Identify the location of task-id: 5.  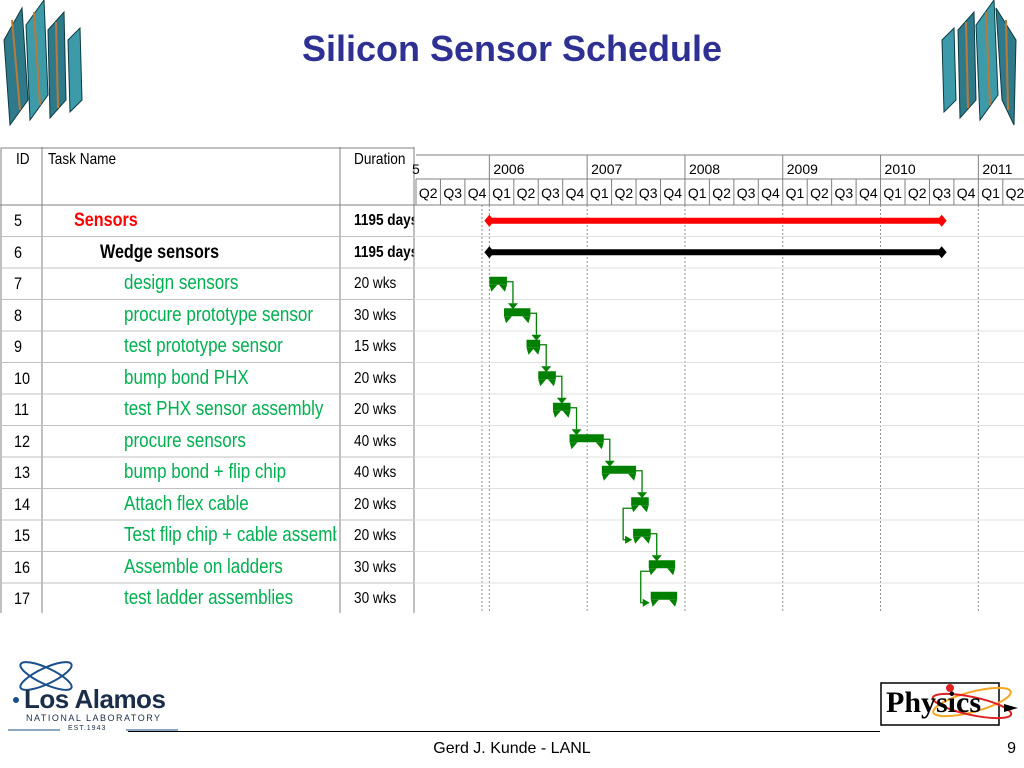
(18, 220).